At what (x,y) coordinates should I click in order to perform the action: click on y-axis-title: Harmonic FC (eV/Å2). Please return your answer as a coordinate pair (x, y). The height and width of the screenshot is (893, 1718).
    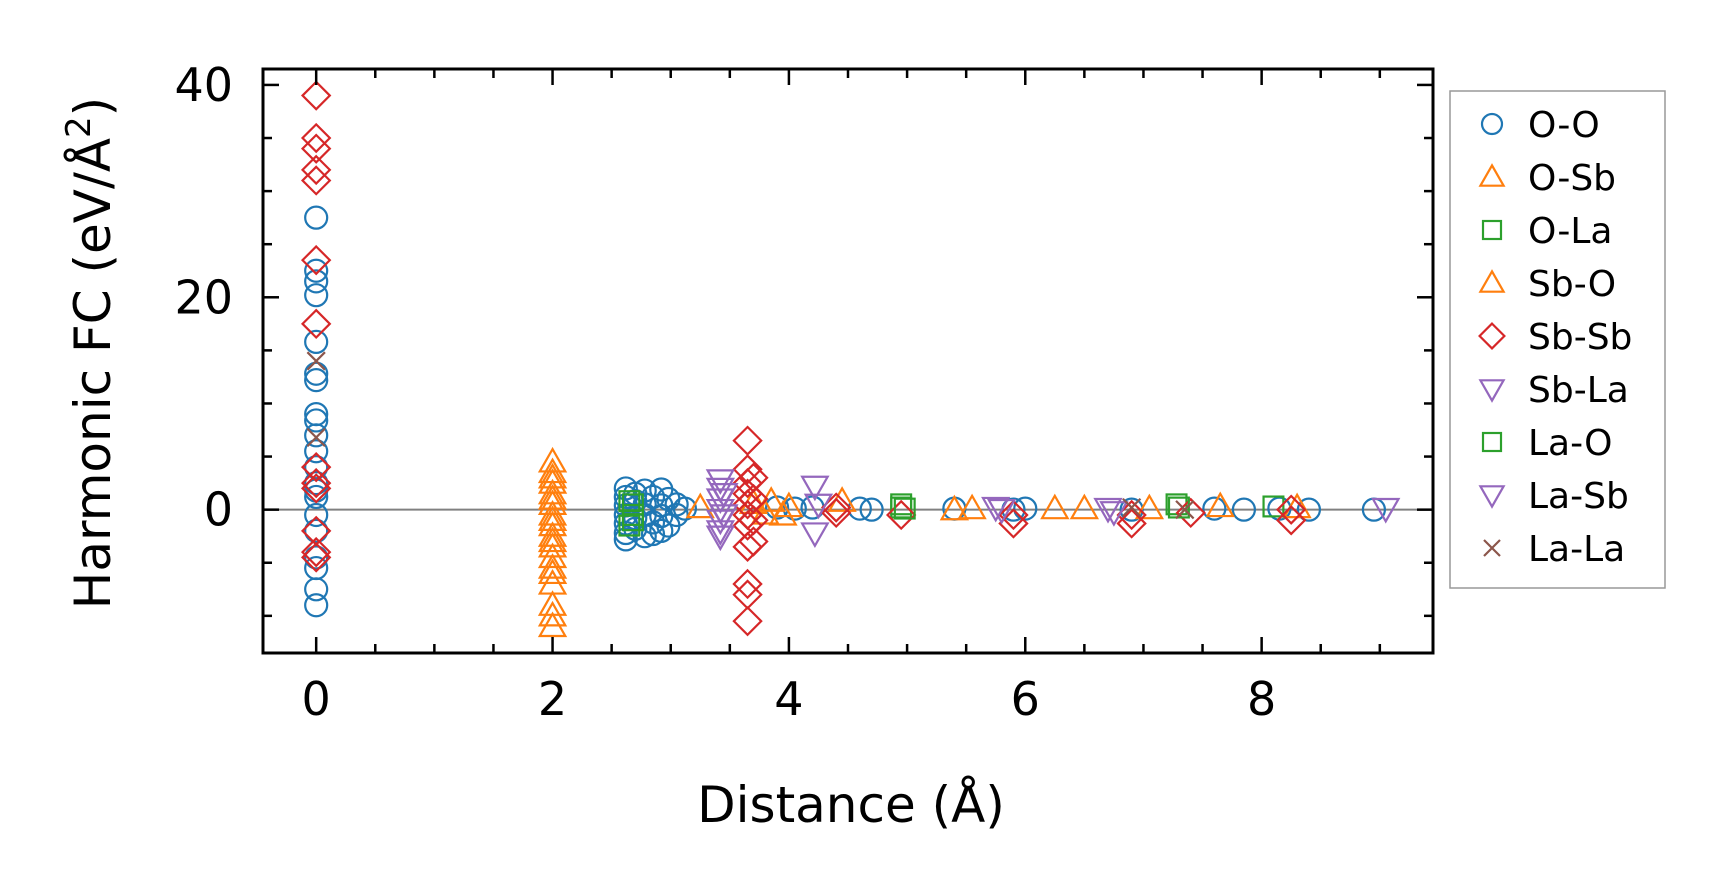
    Looking at the image, I should click on (90, 353).